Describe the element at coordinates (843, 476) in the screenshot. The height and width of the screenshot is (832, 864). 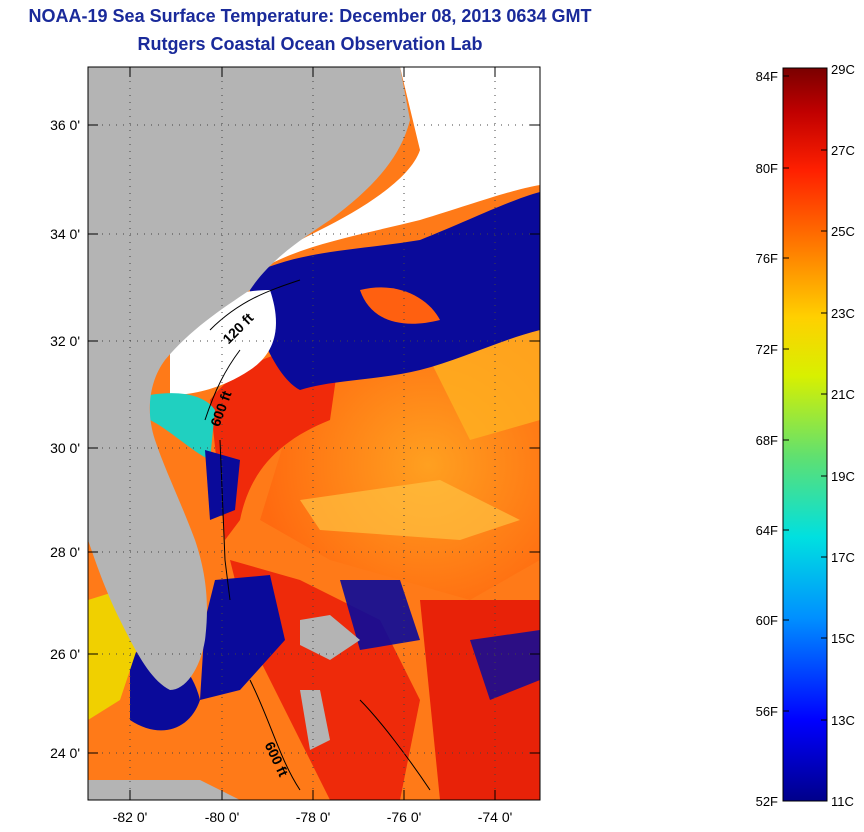
I see `colorbar-c-19: 19C` at that location.